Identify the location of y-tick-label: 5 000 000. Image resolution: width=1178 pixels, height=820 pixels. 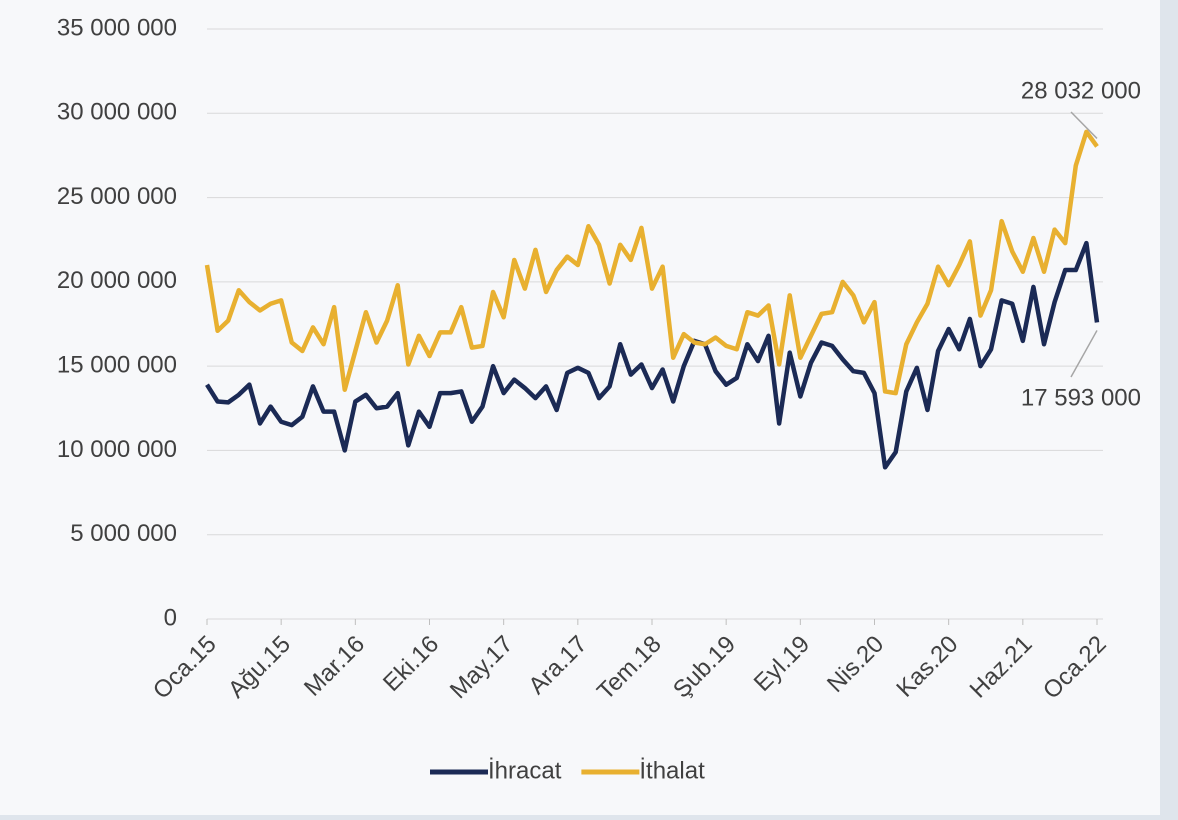
(123, 533).